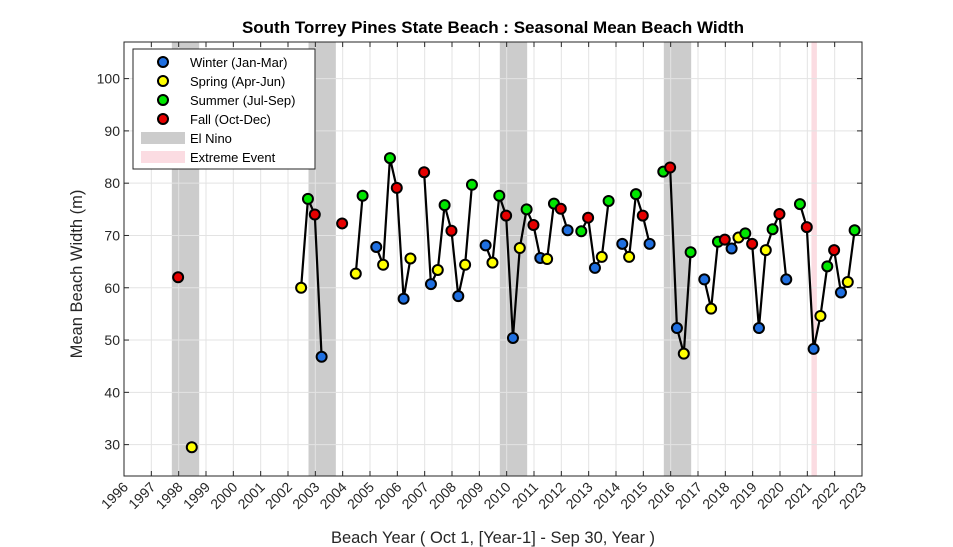 The image size is (953, 547). What do you see at coordinates (163, 81) in the screenshot?
I see `legend-marker-spring` at bounding box center [163, 81].